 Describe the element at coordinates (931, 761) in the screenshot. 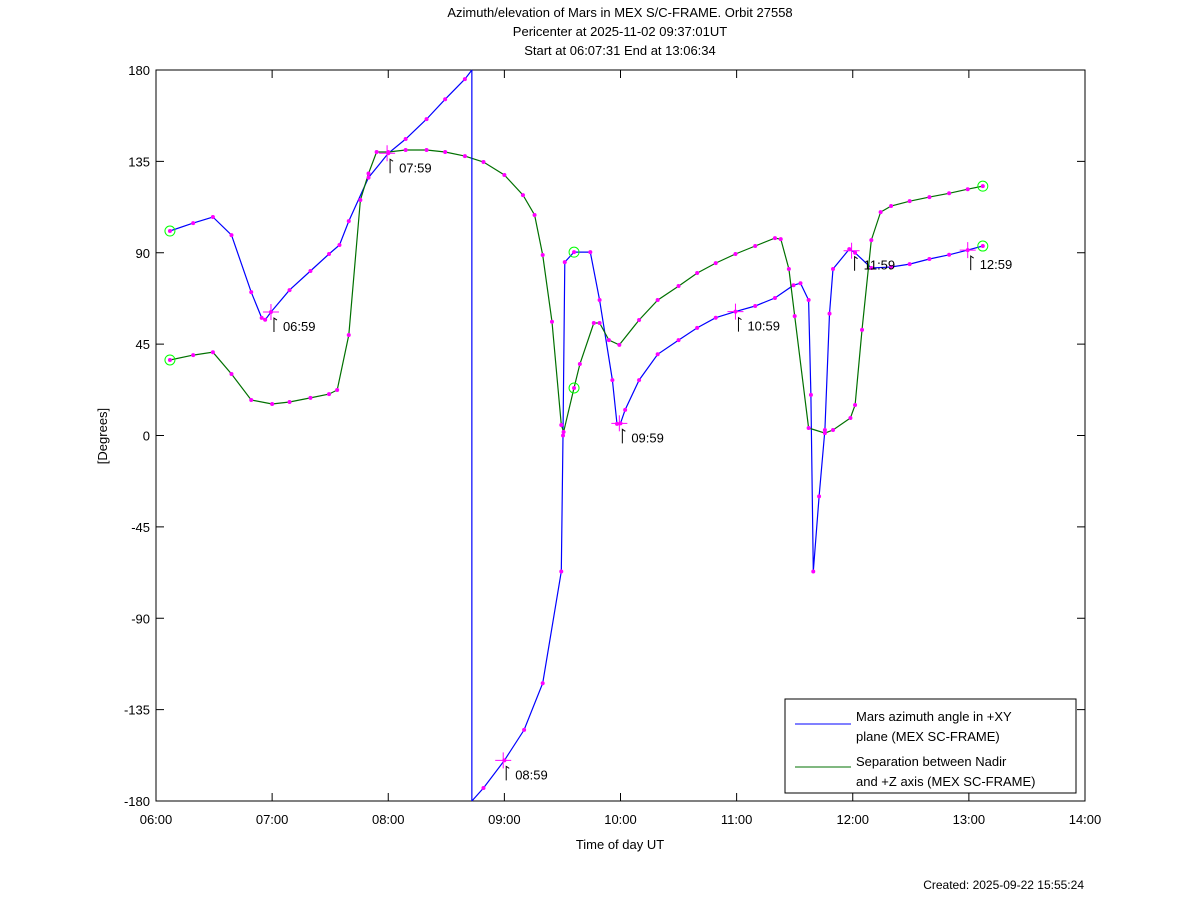

I see `legend-label-separation-1: Separation between Nadir` at that location.